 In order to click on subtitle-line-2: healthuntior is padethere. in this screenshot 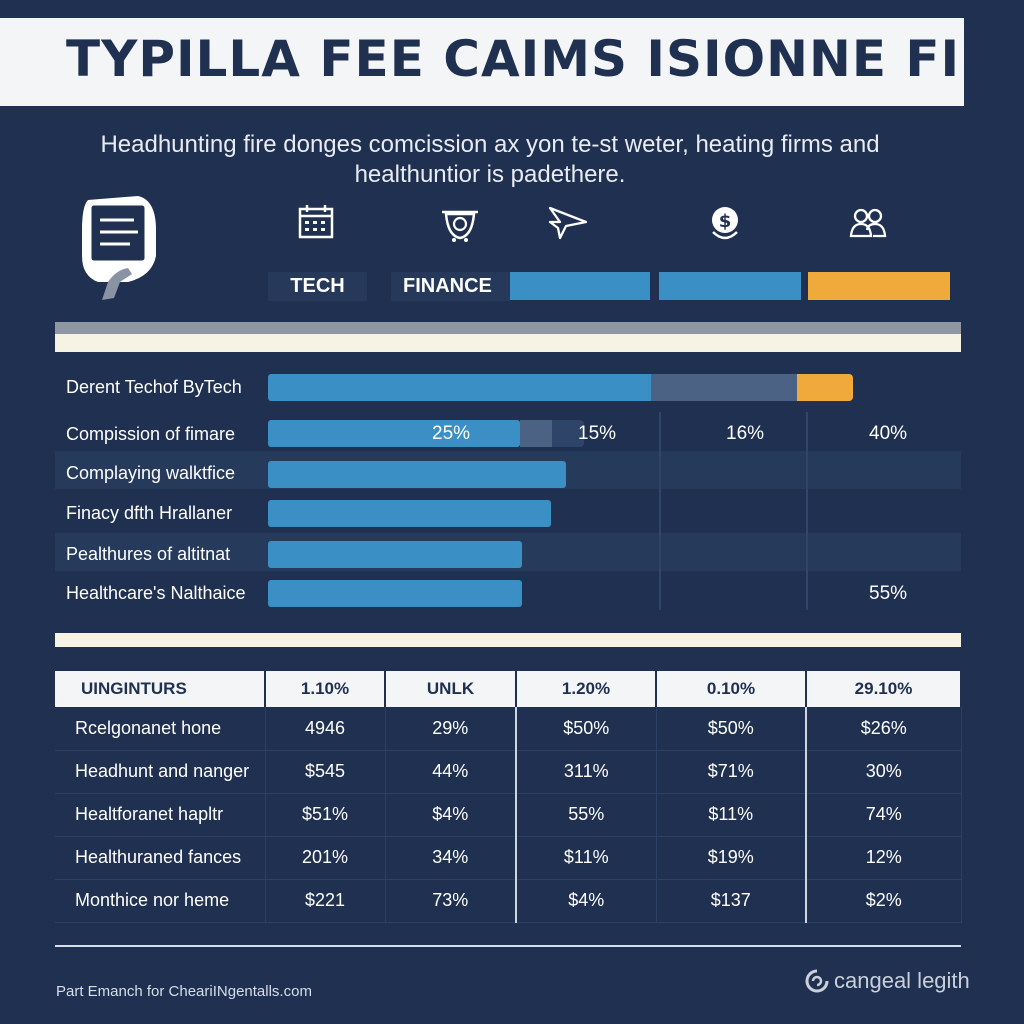, I will do `click(490, 174)`.